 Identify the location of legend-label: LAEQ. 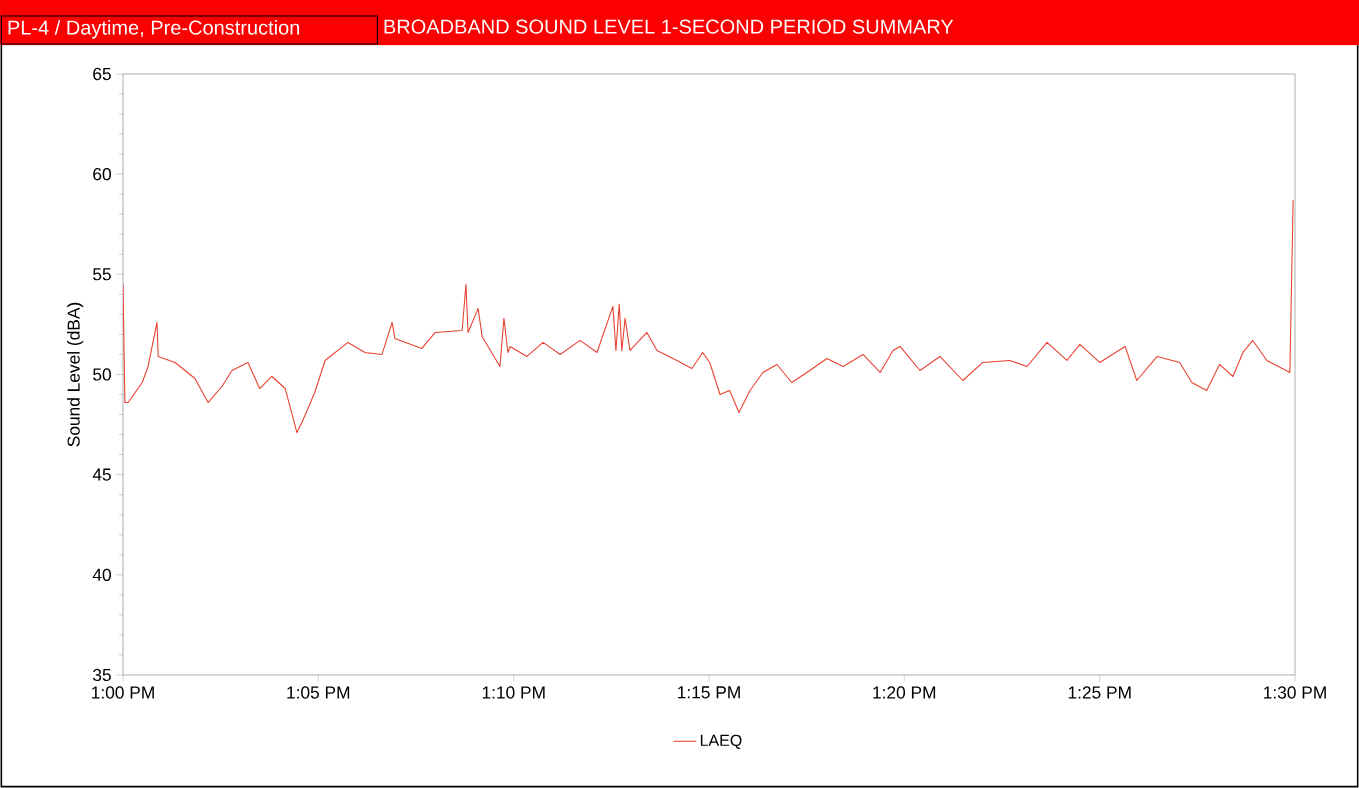
(721, 741).